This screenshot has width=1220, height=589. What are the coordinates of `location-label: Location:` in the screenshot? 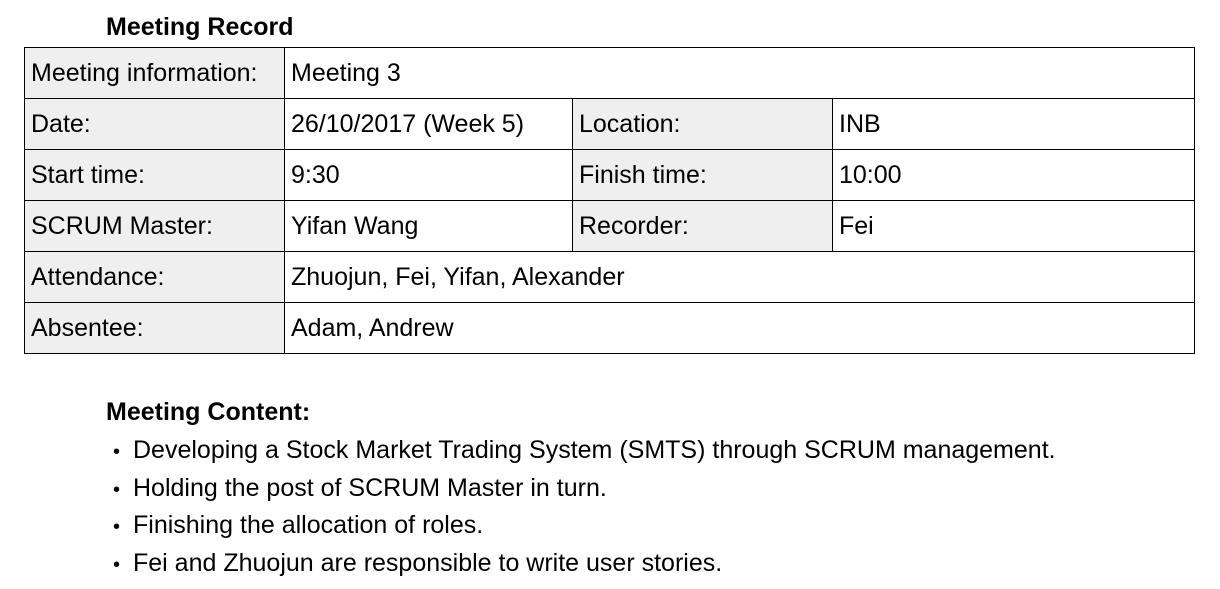 It's located at (702, 124).